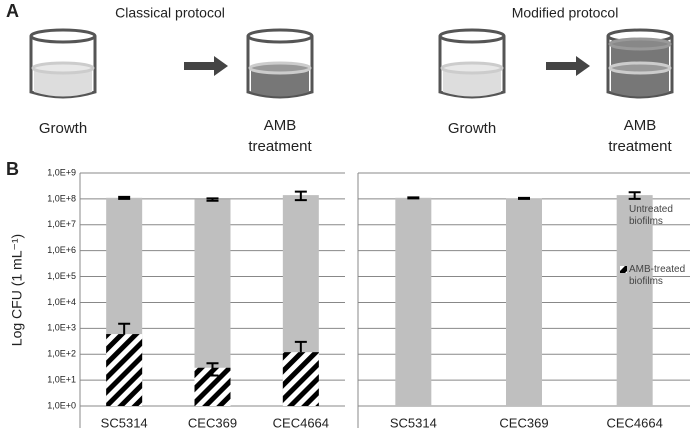  I want to click on y-tick-label: 1,0E+7, so click(61, 224).